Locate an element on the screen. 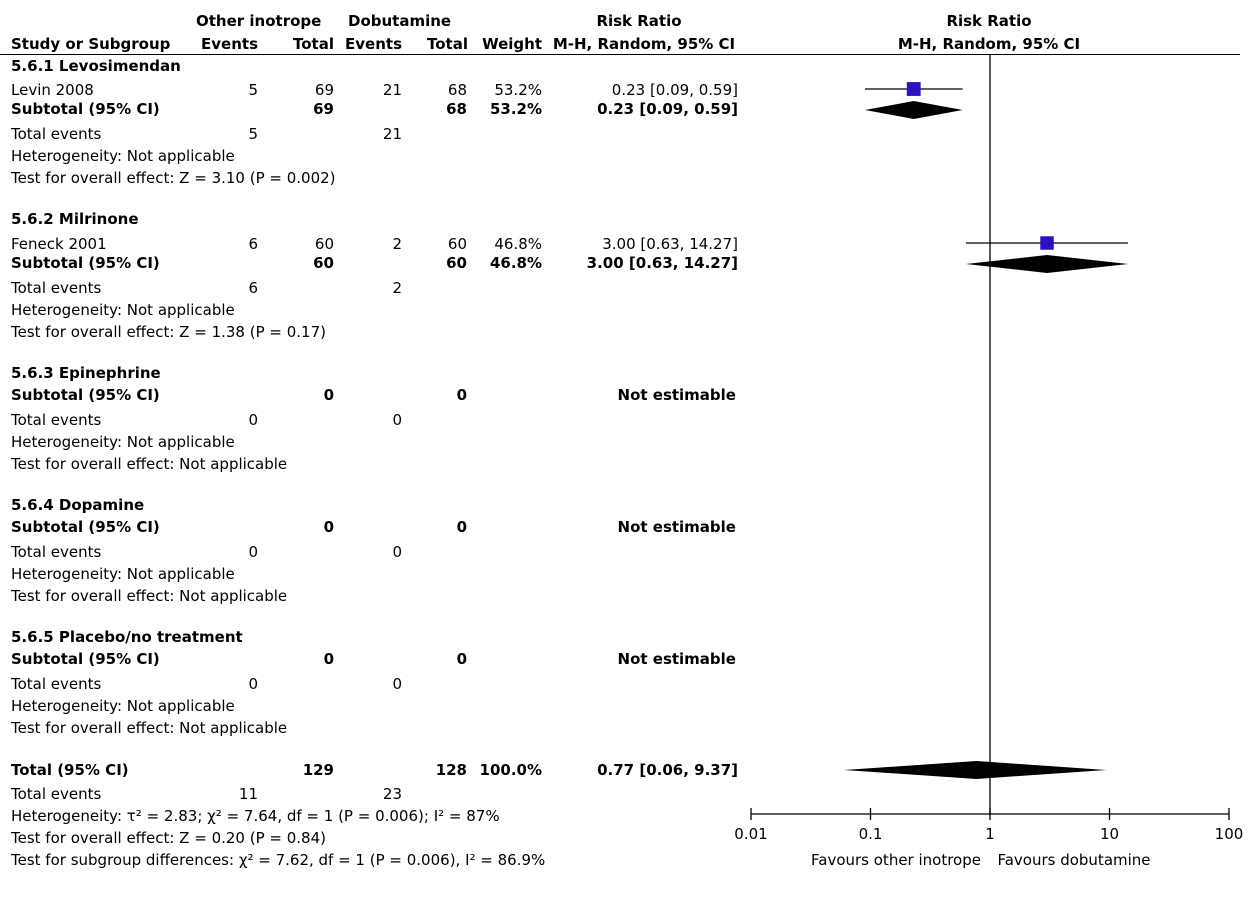 This screenshot has width=1250, height=898. total-total1: 129 is located at coordinates (318, 770).